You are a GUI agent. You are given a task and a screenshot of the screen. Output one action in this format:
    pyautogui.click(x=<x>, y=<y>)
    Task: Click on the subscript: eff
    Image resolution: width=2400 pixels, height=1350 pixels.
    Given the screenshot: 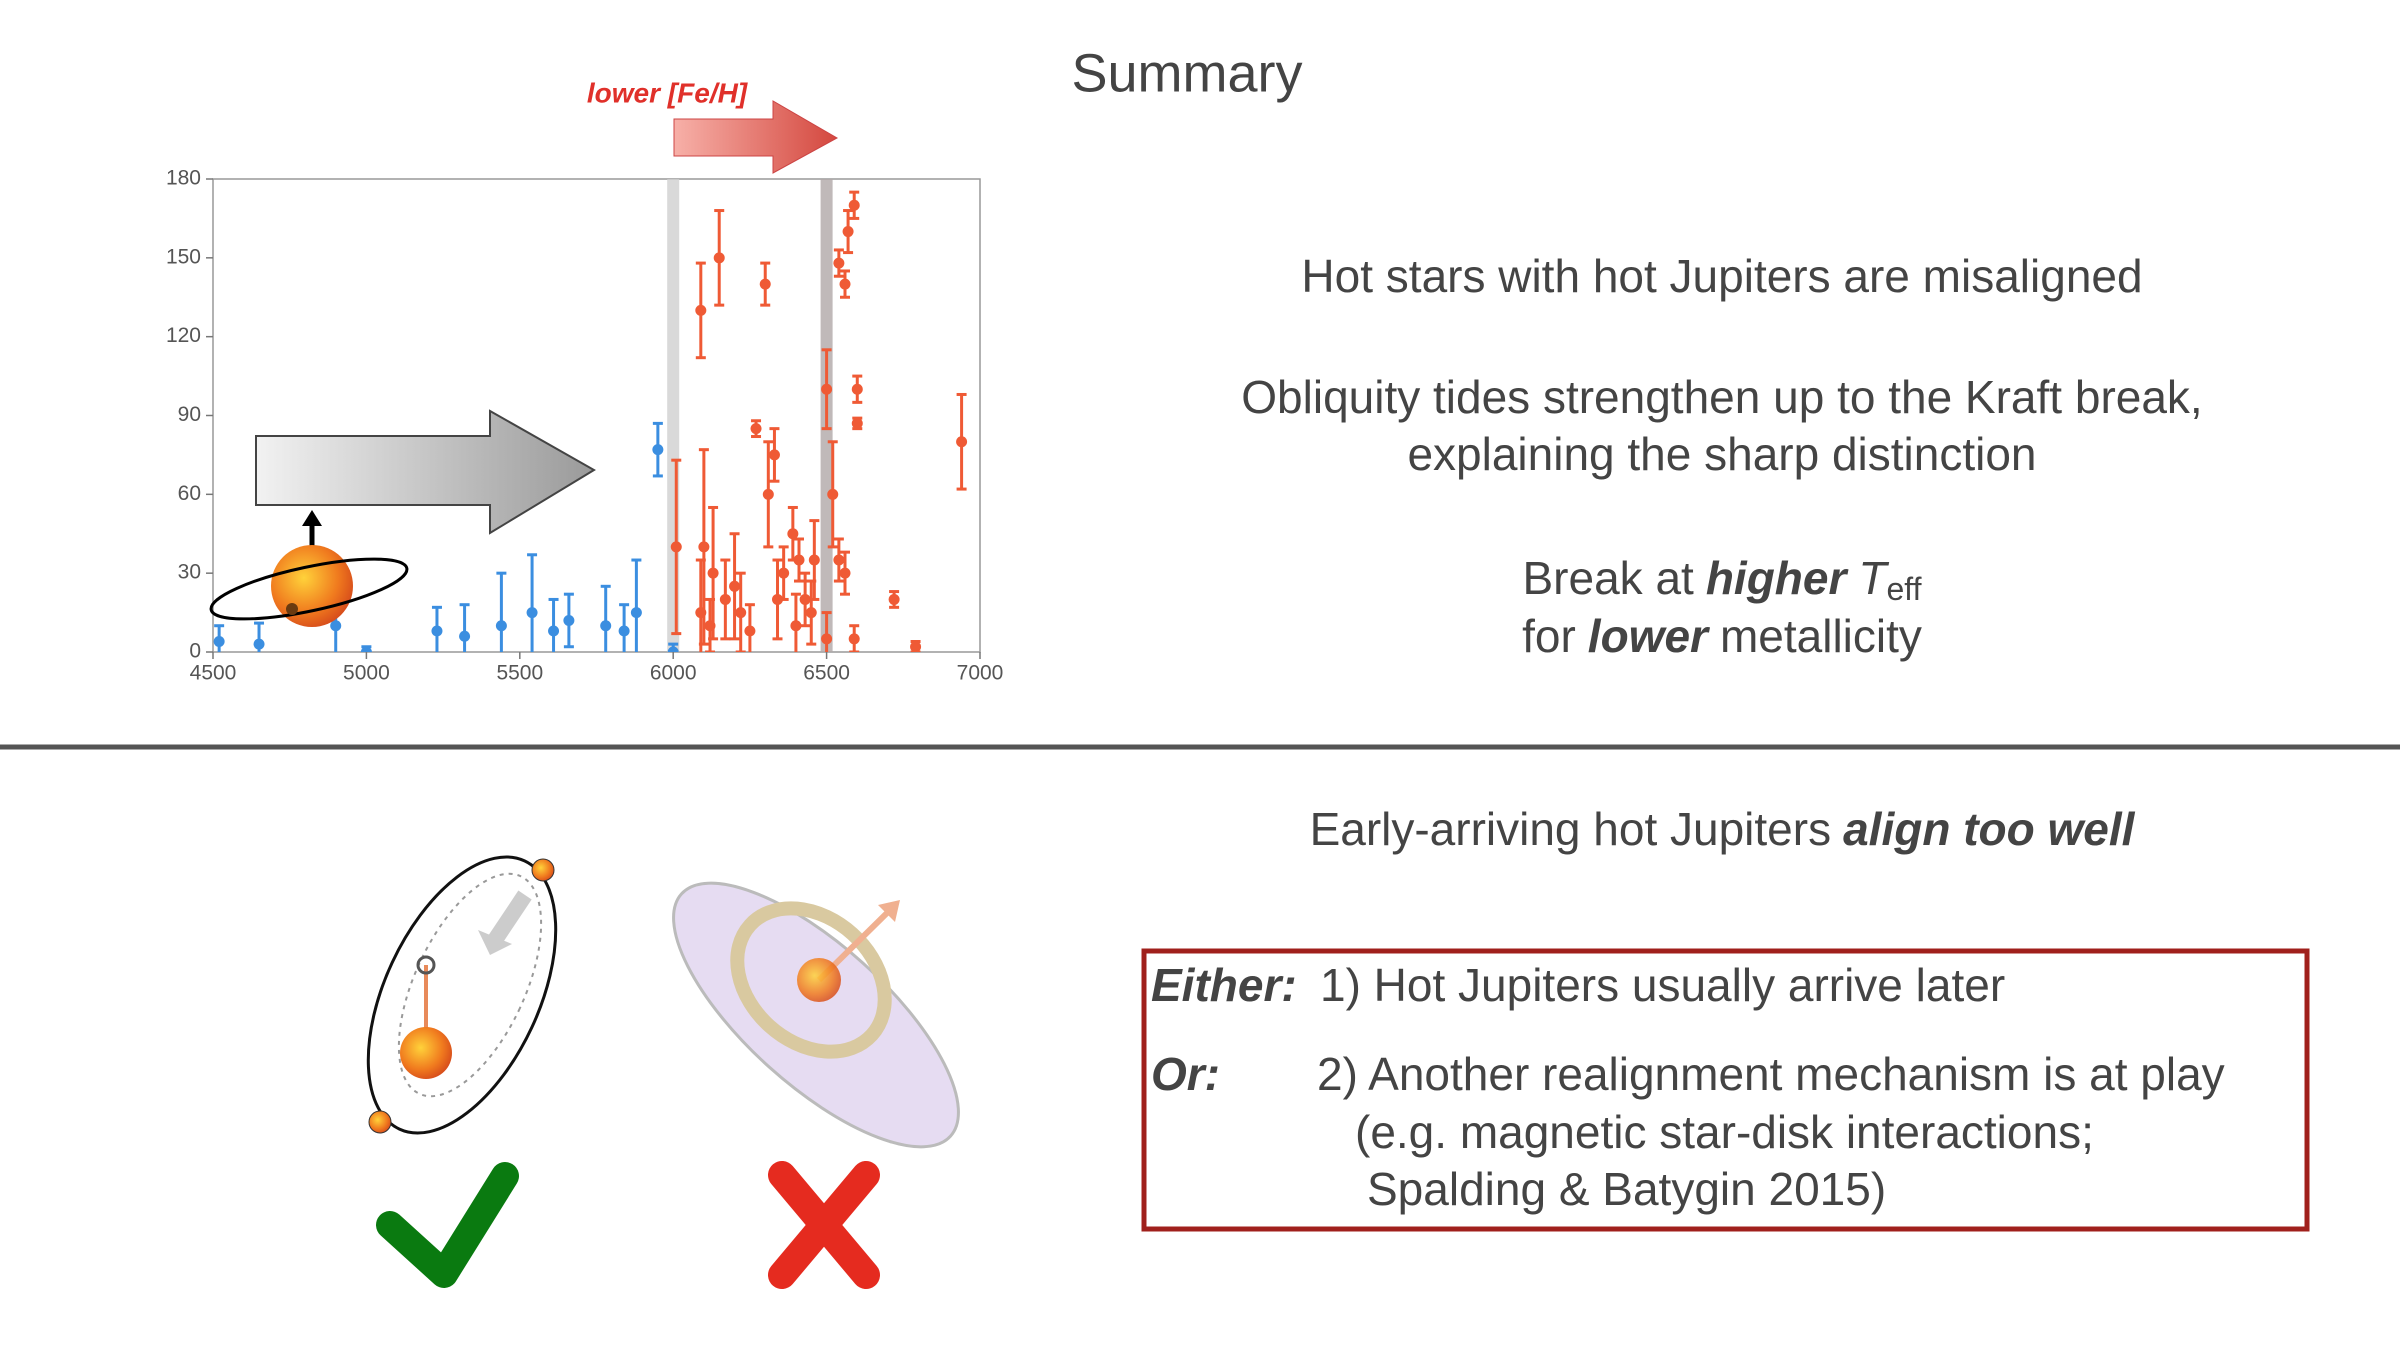 What is the action you would take?
    pyautogui.click(x=1903, y=589)
    